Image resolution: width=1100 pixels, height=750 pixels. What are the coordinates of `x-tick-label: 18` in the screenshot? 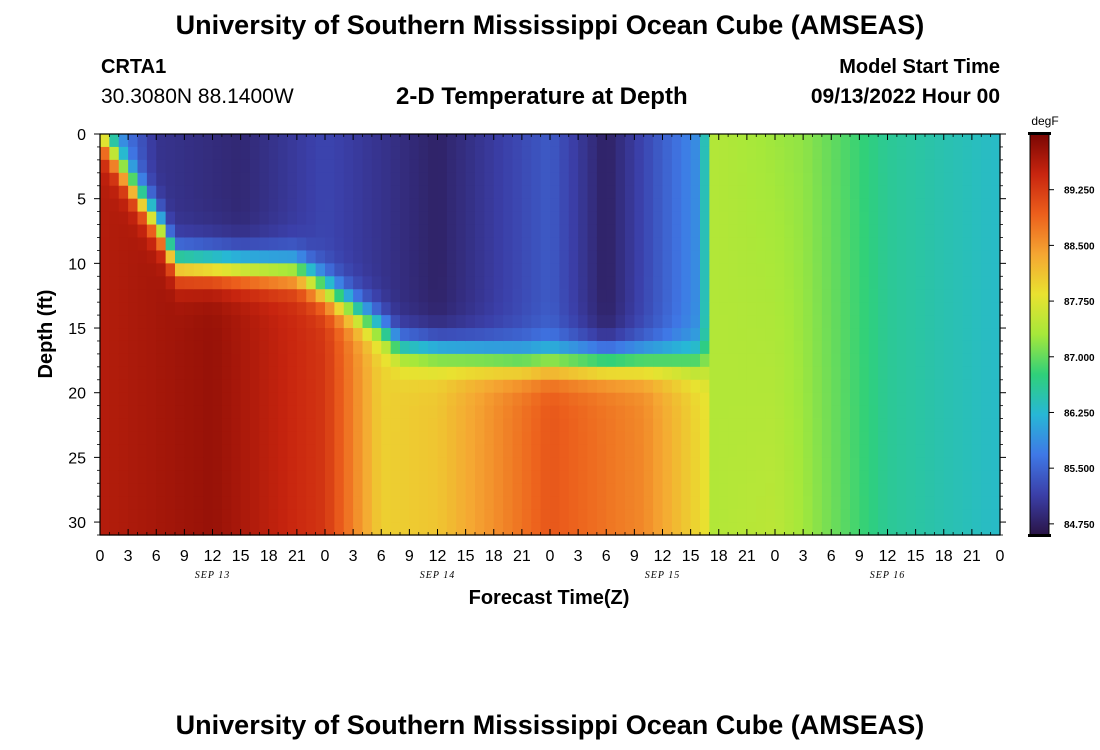 It's located at (494, 556).